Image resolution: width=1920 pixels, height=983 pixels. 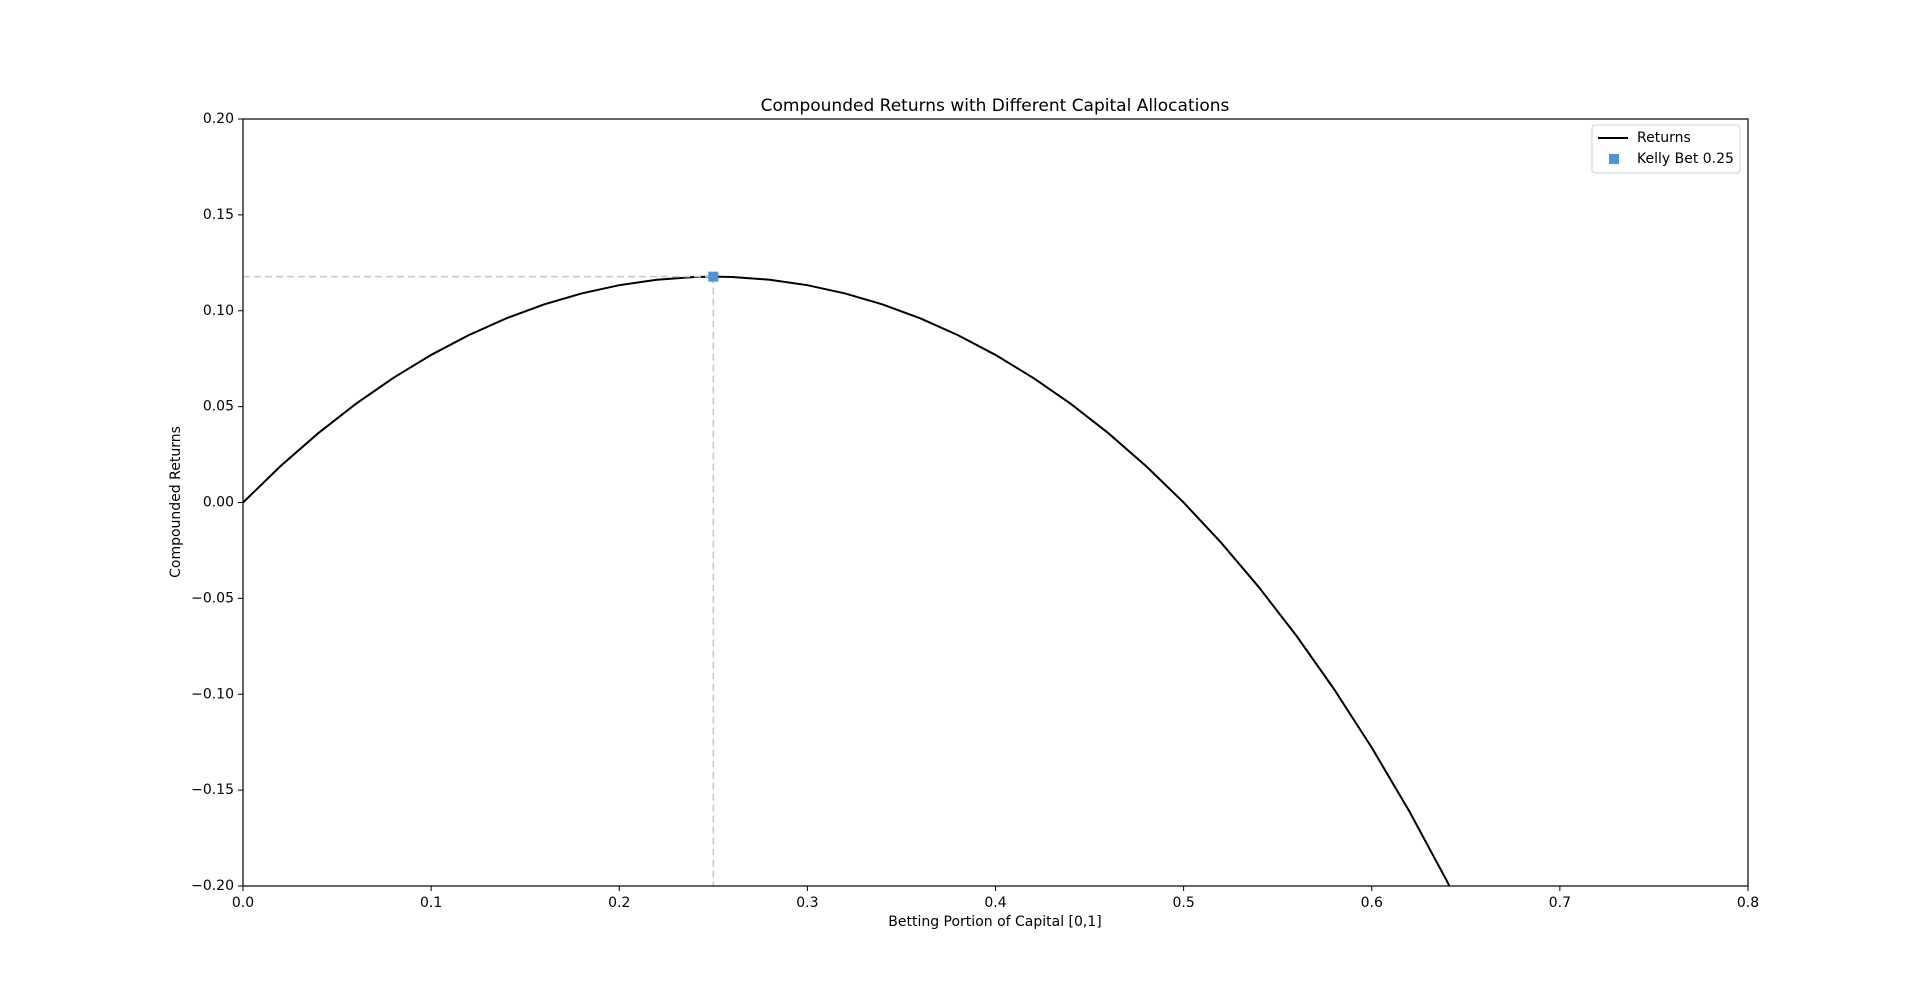 I want to click on y-tick-label: 0.20, so click(x=218, y=119).